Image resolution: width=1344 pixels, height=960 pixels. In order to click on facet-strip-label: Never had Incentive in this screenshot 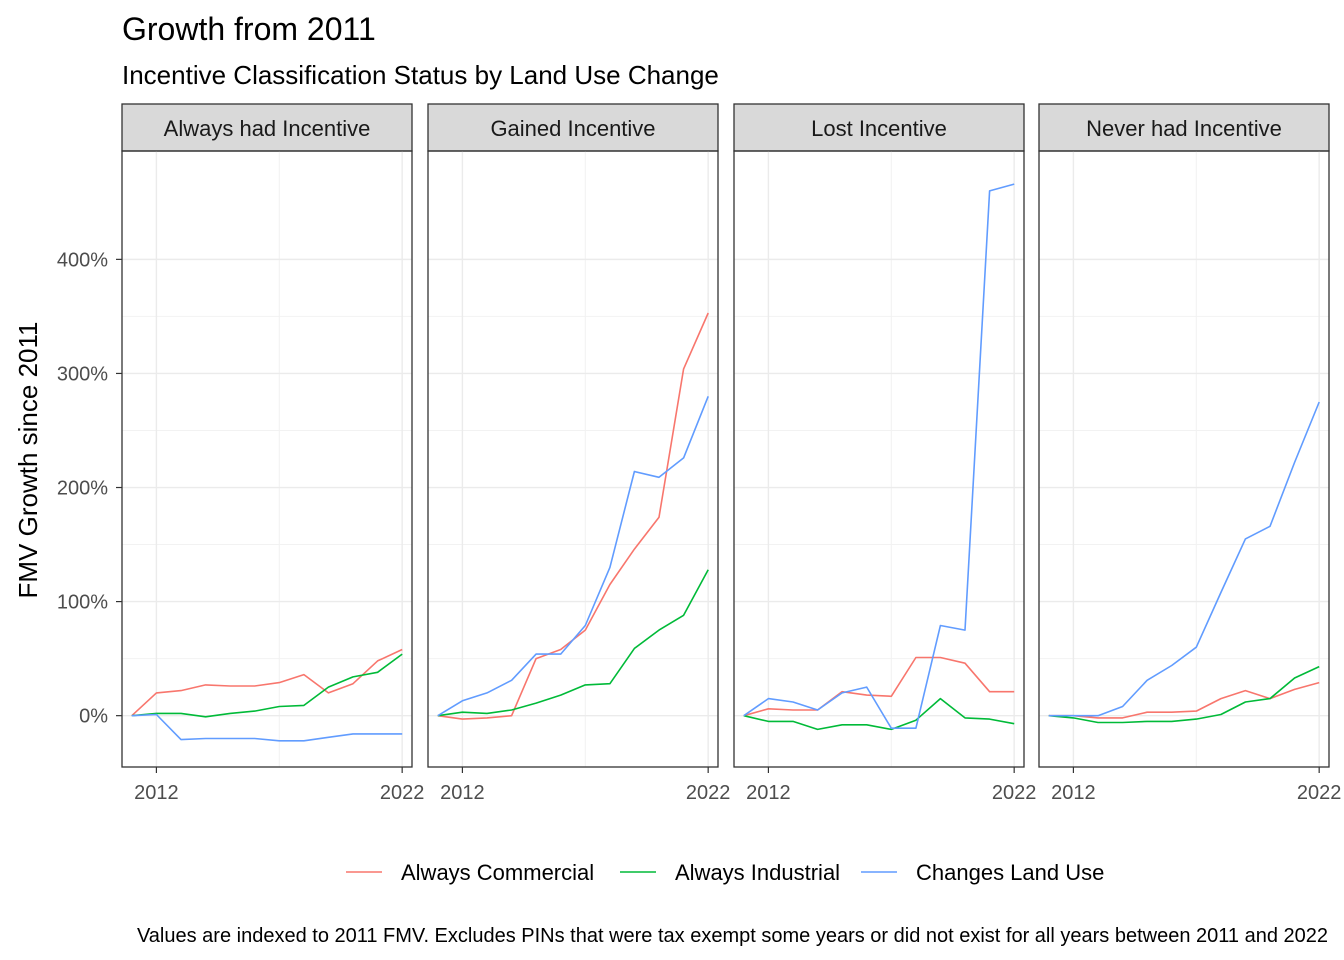, I will do `click(1184, 128)`.